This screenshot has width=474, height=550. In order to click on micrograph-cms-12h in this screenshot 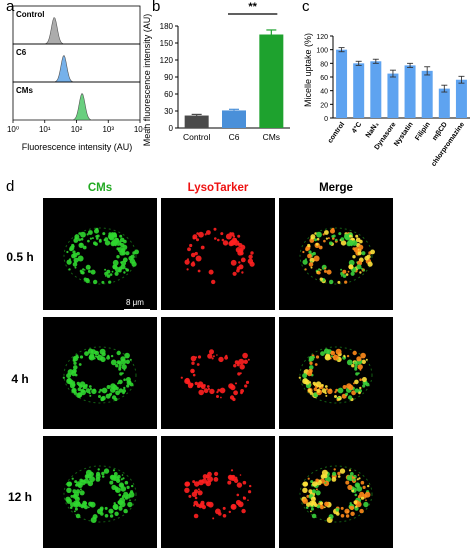, I will do `click(100, 492)`.